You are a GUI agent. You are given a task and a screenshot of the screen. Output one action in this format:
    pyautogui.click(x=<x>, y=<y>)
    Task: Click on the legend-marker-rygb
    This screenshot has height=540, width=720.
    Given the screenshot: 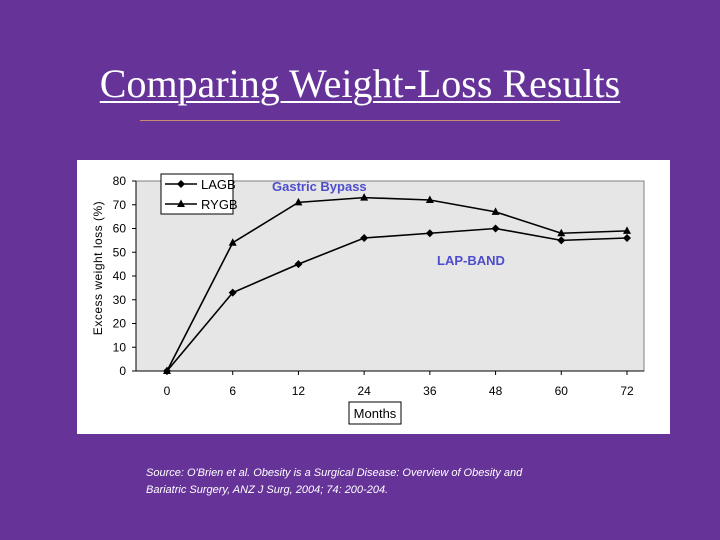 What is the action you would take?
    pyautogui.click(x=181, y=203)
    